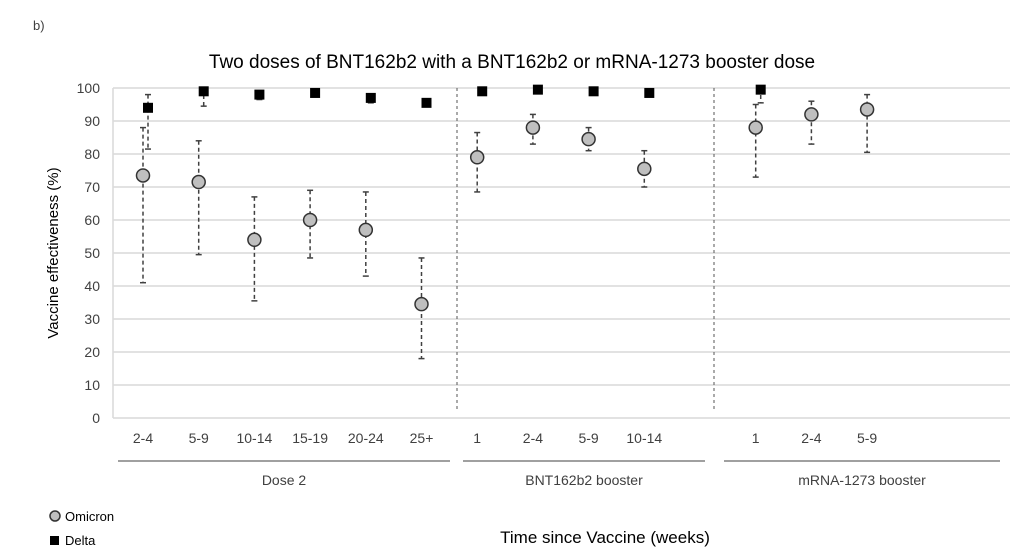 This screenshot has width=1024, height=559. I want to click on group-label: BNT162b2 booster, so click(584, 480).